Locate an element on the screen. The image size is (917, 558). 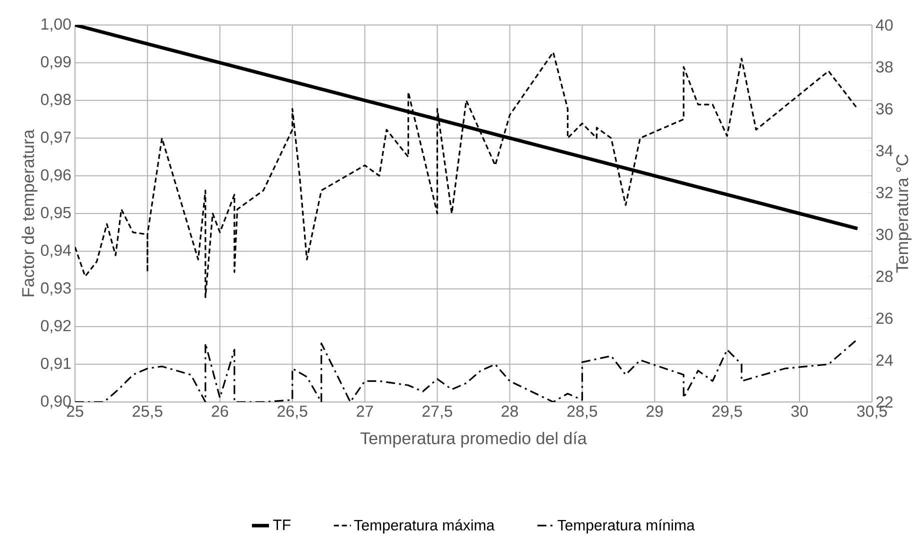
y2-tick-label: 22 is located at coordinates (884, 402).